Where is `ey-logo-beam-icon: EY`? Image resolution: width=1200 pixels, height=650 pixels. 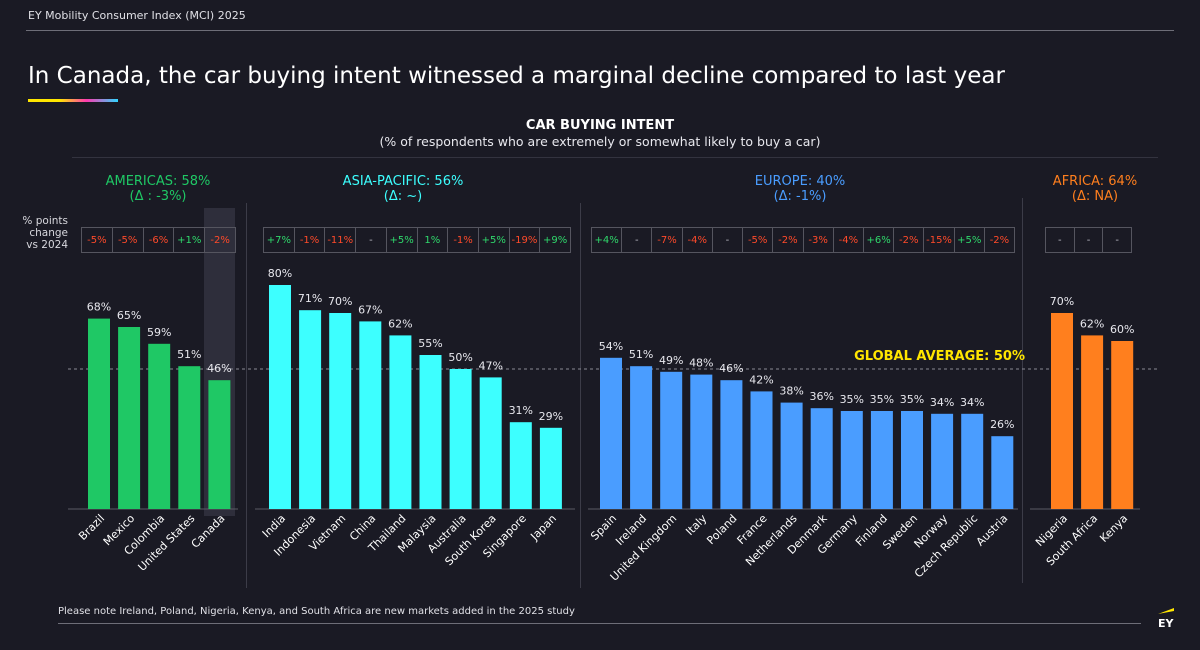
ey-logo-beam-icon: EY is located at coordinates (1166, 619).